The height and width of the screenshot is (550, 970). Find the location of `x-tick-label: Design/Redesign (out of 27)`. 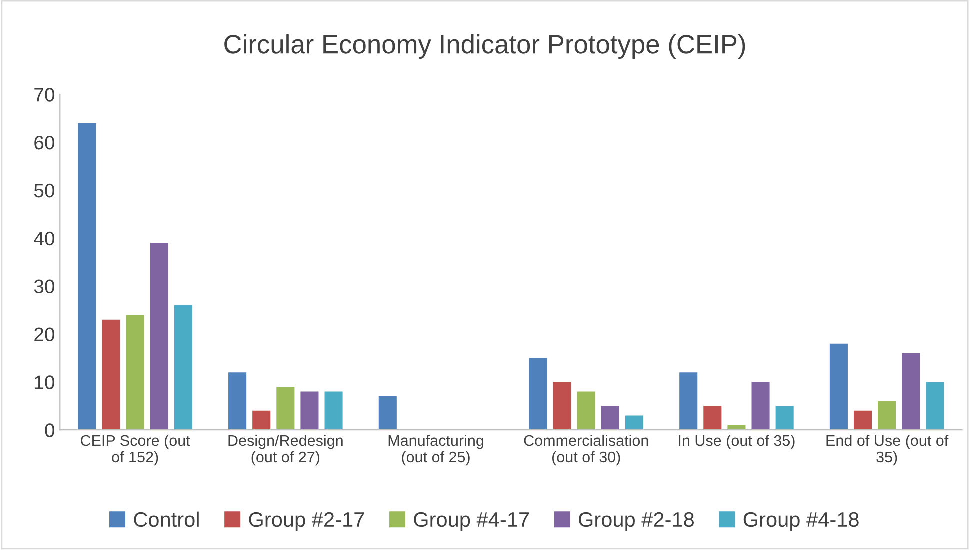

x-tick-label: Design/Redesign (out of 27) is located at coordinates (285, 450).